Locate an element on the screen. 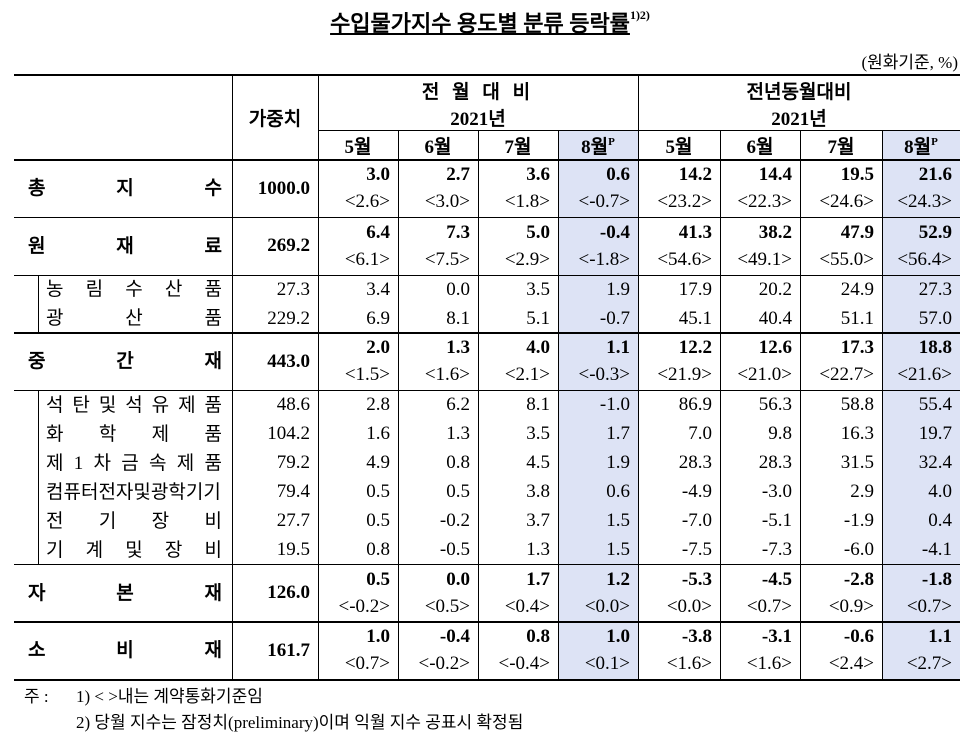 This screenshot has height=744, width=980. section-value: 1.1 is located at coordinates (618, 348).